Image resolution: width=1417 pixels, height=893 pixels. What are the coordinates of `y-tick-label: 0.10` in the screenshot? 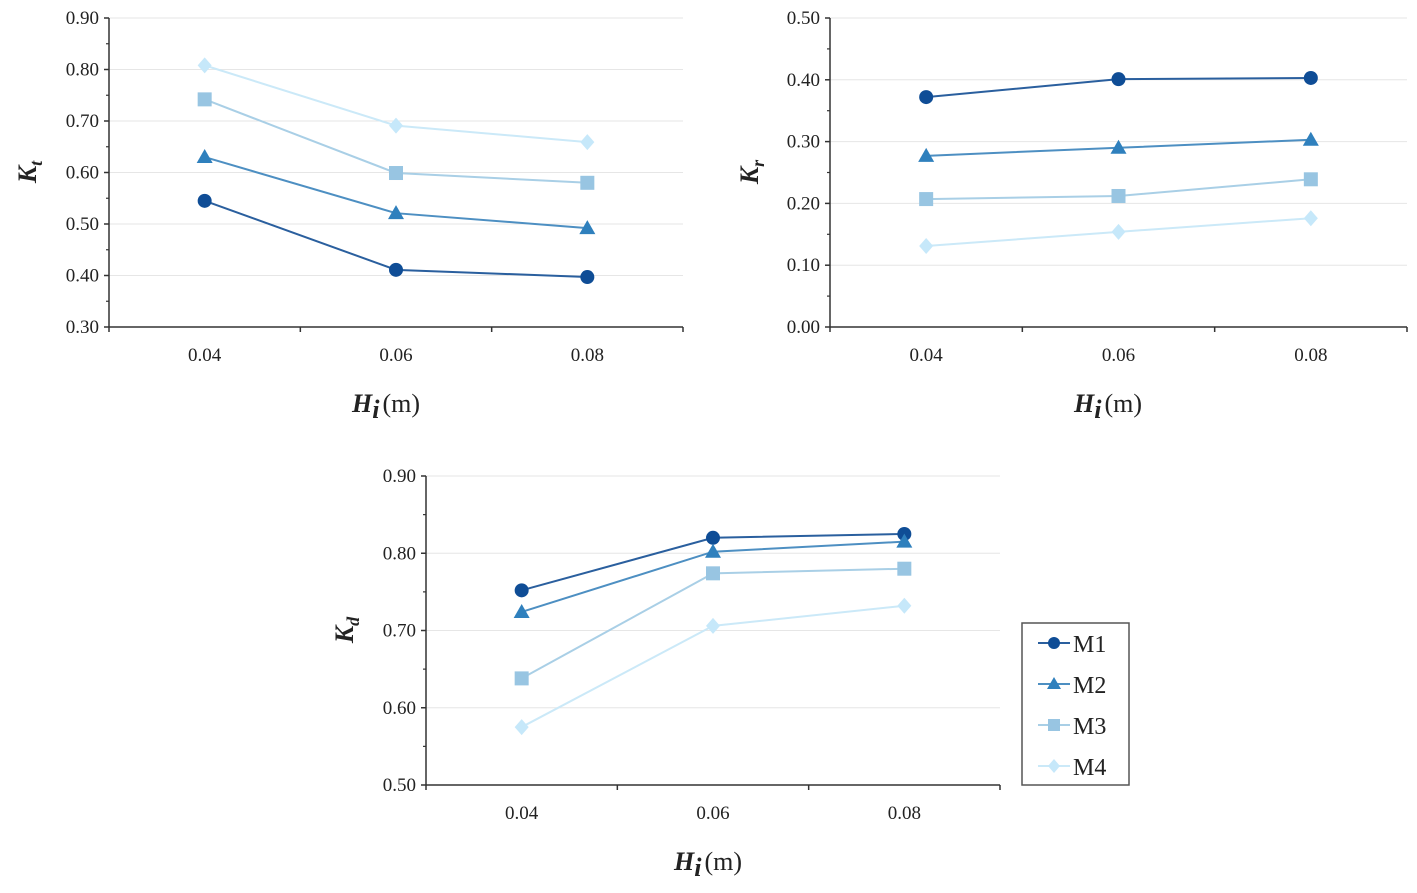 It's located at (803, 265).